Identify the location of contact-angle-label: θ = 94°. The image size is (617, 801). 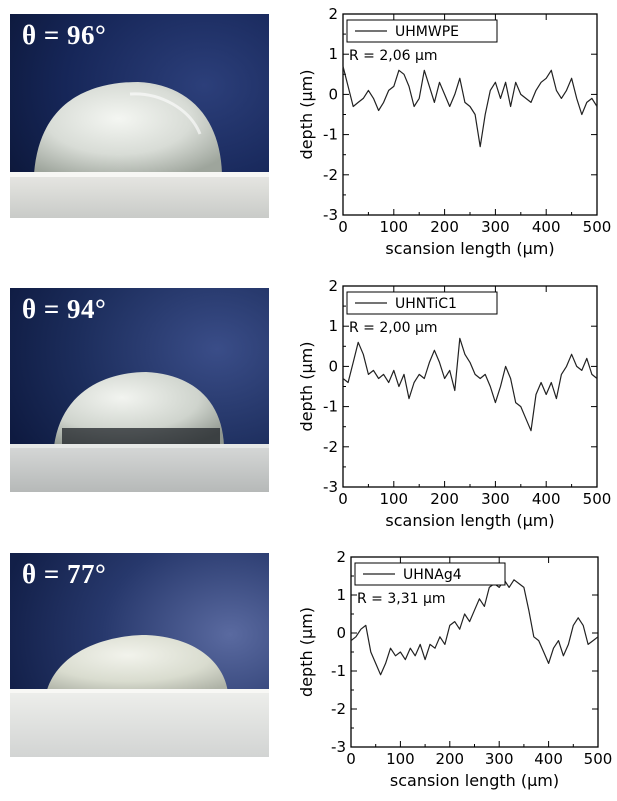
(64, 309).